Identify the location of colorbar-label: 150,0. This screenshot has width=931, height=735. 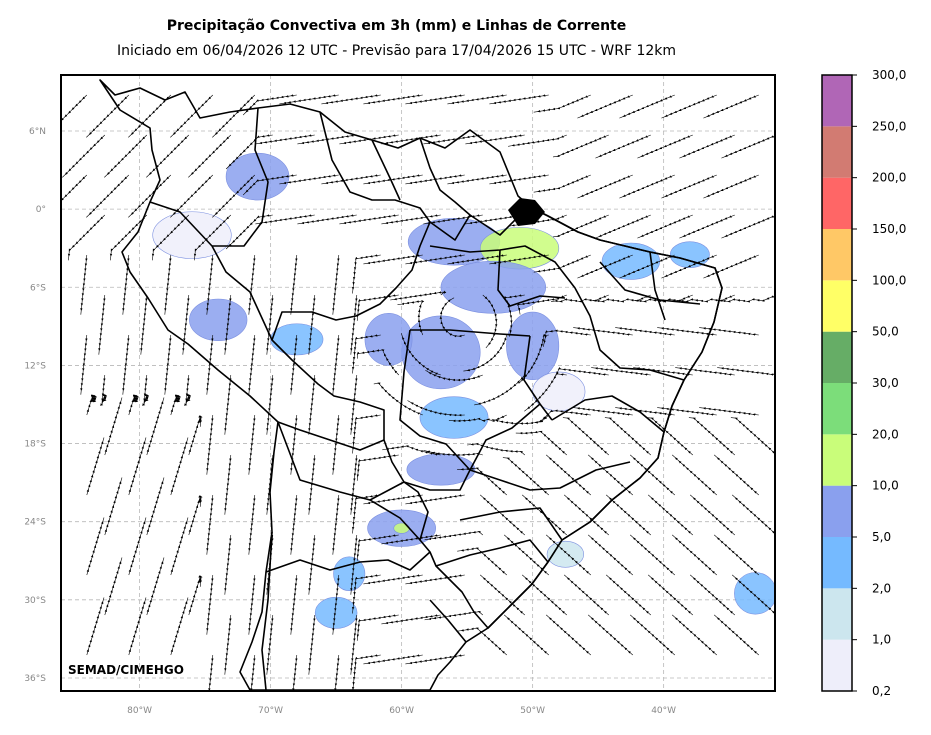
(889, 229).